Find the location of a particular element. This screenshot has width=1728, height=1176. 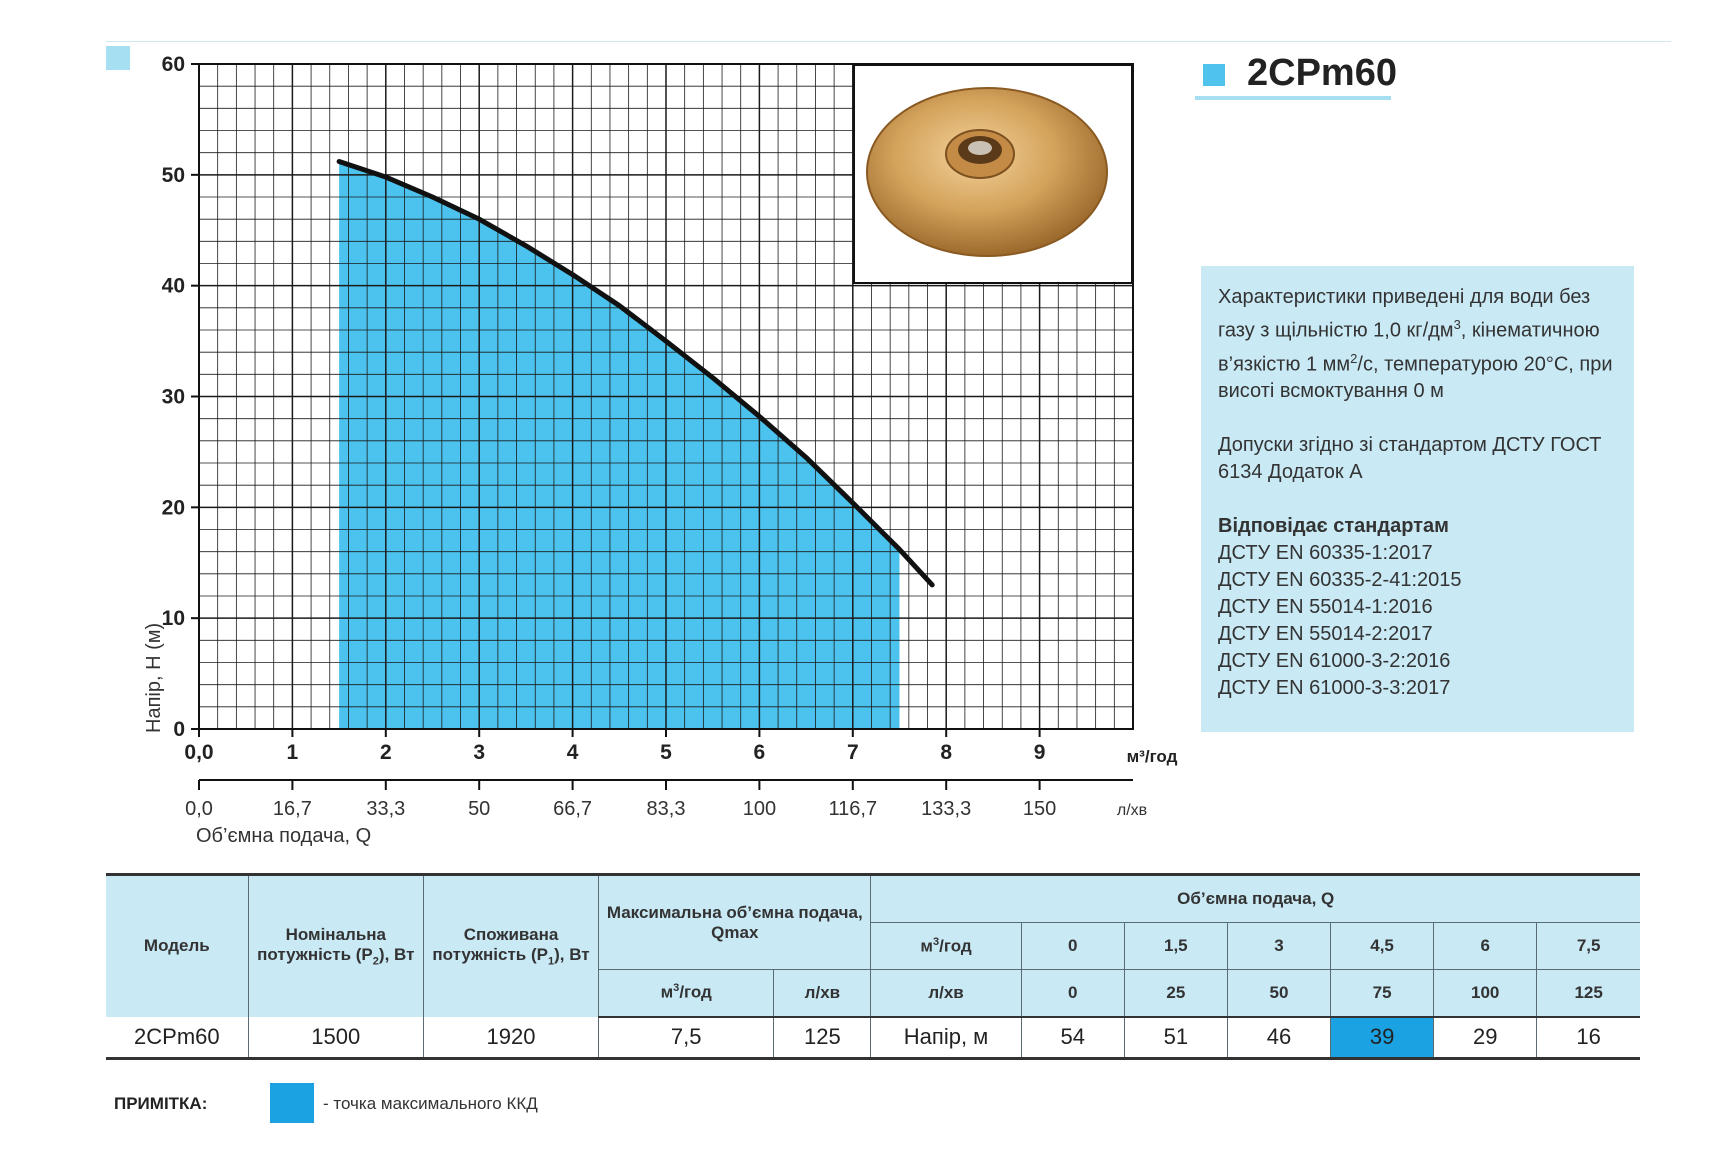

flow-lmin-cell: 100 is located at coordinates (1485, 993).